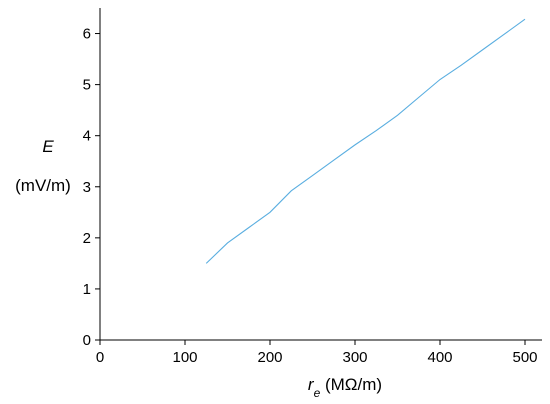  I want to click on y-axis-ticks: 0 1 2 3 4 5 6, so click(91, 187).